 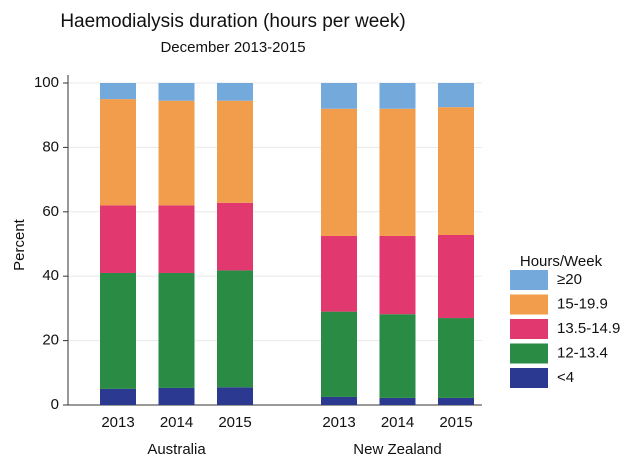 What do you see at coordinates (19, 244) in the screenshot?
I see `y-axis-label: Percent` at bounding box center [19, 244].